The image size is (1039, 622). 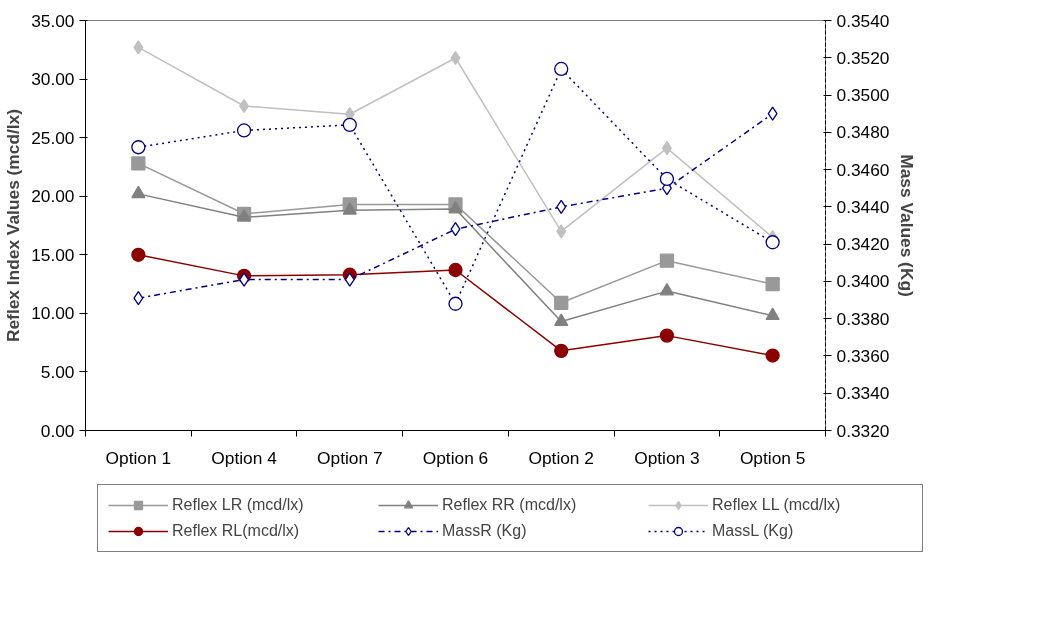 I want to click on legend-label: Reflex RL(mcd/lx), so click(x=236, y=530).